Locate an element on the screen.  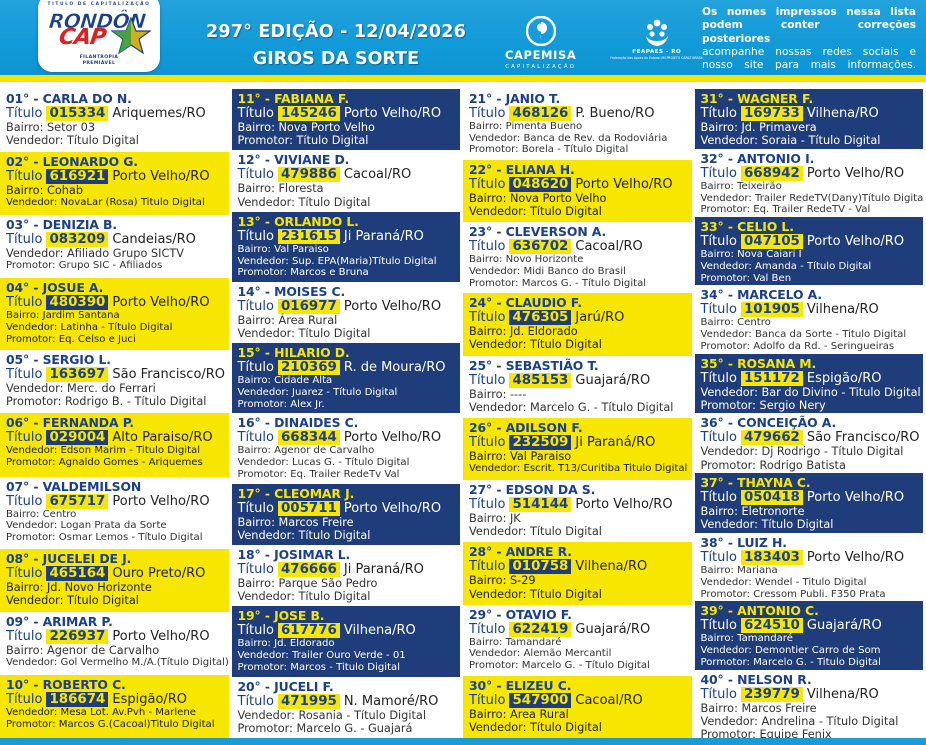
winner-detail-line: Bairro: Jd. Novo Horizonte is located at coordinates (79, 587).